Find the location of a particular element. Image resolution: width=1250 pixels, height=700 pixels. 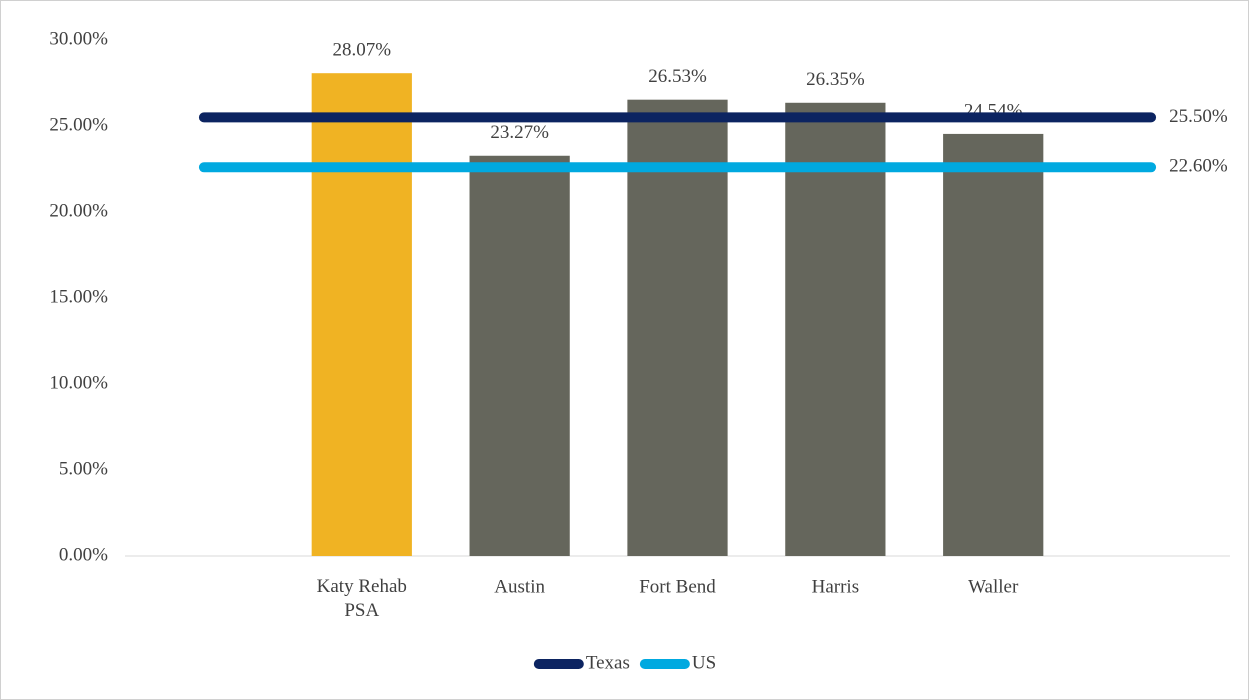

line-label: 25.50% is located at coordinates (1198, 116).